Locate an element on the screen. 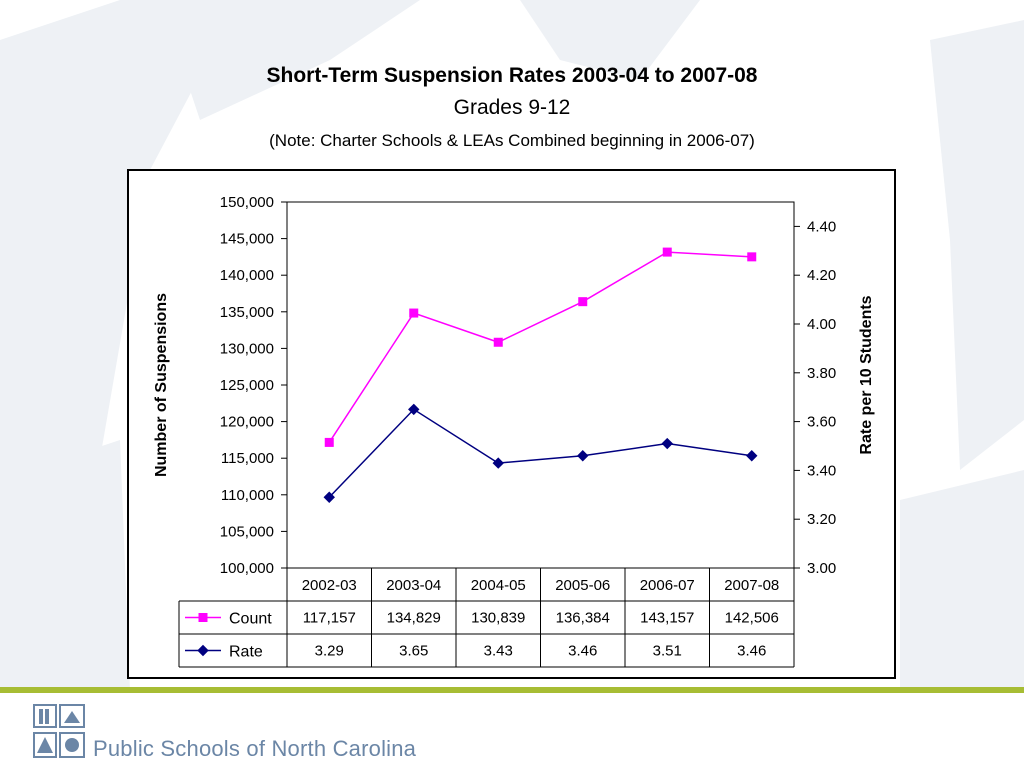  count-table-value: 142,506 is located at coordinates (752, 618).